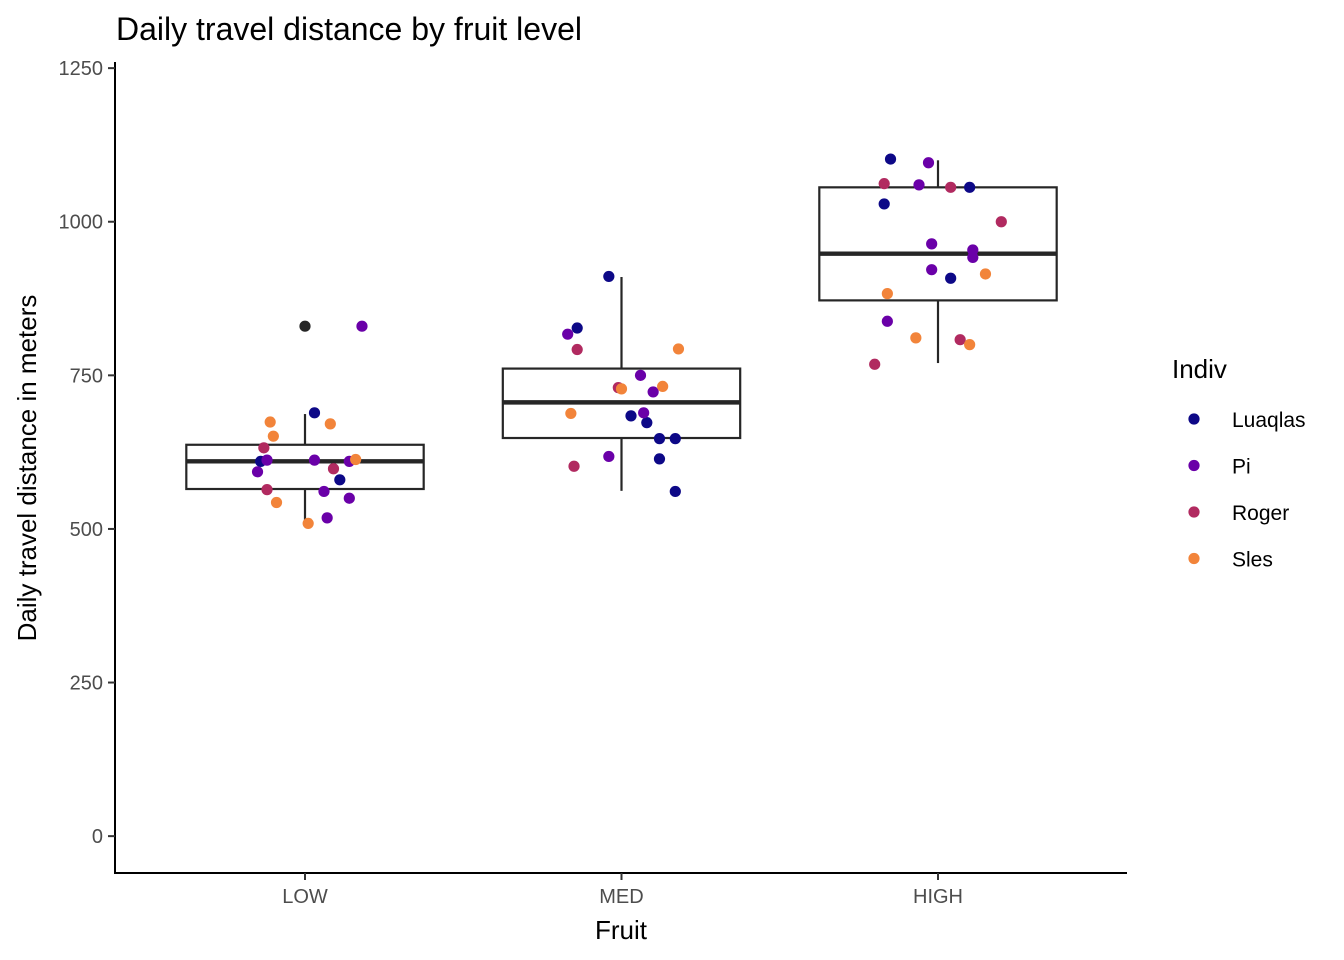  Describe the element at coordinates (87, 453) in the screenshot. I see `y-axis-ticks: 0 250 500 750 1000 1250` at that location.